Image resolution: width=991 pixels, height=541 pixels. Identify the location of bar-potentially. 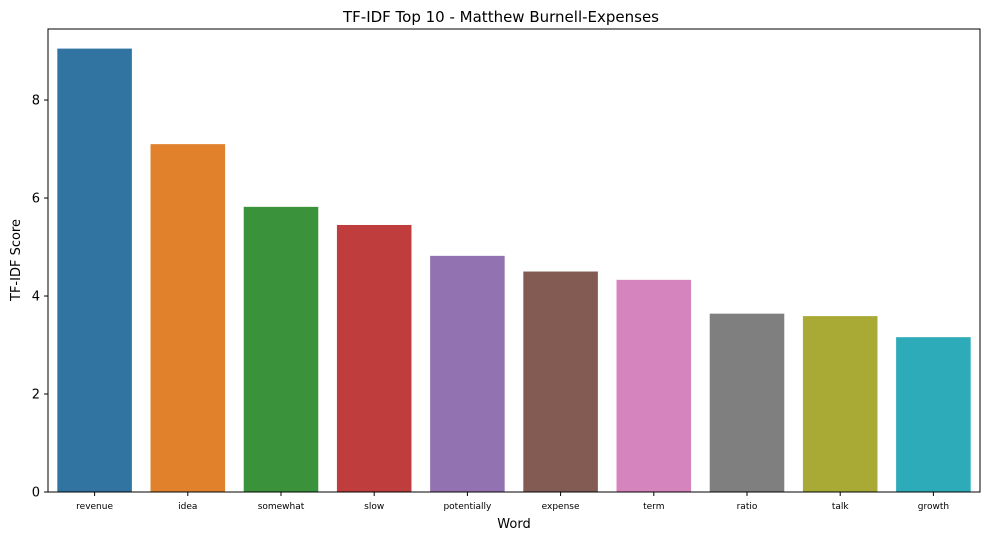
(467, 373).